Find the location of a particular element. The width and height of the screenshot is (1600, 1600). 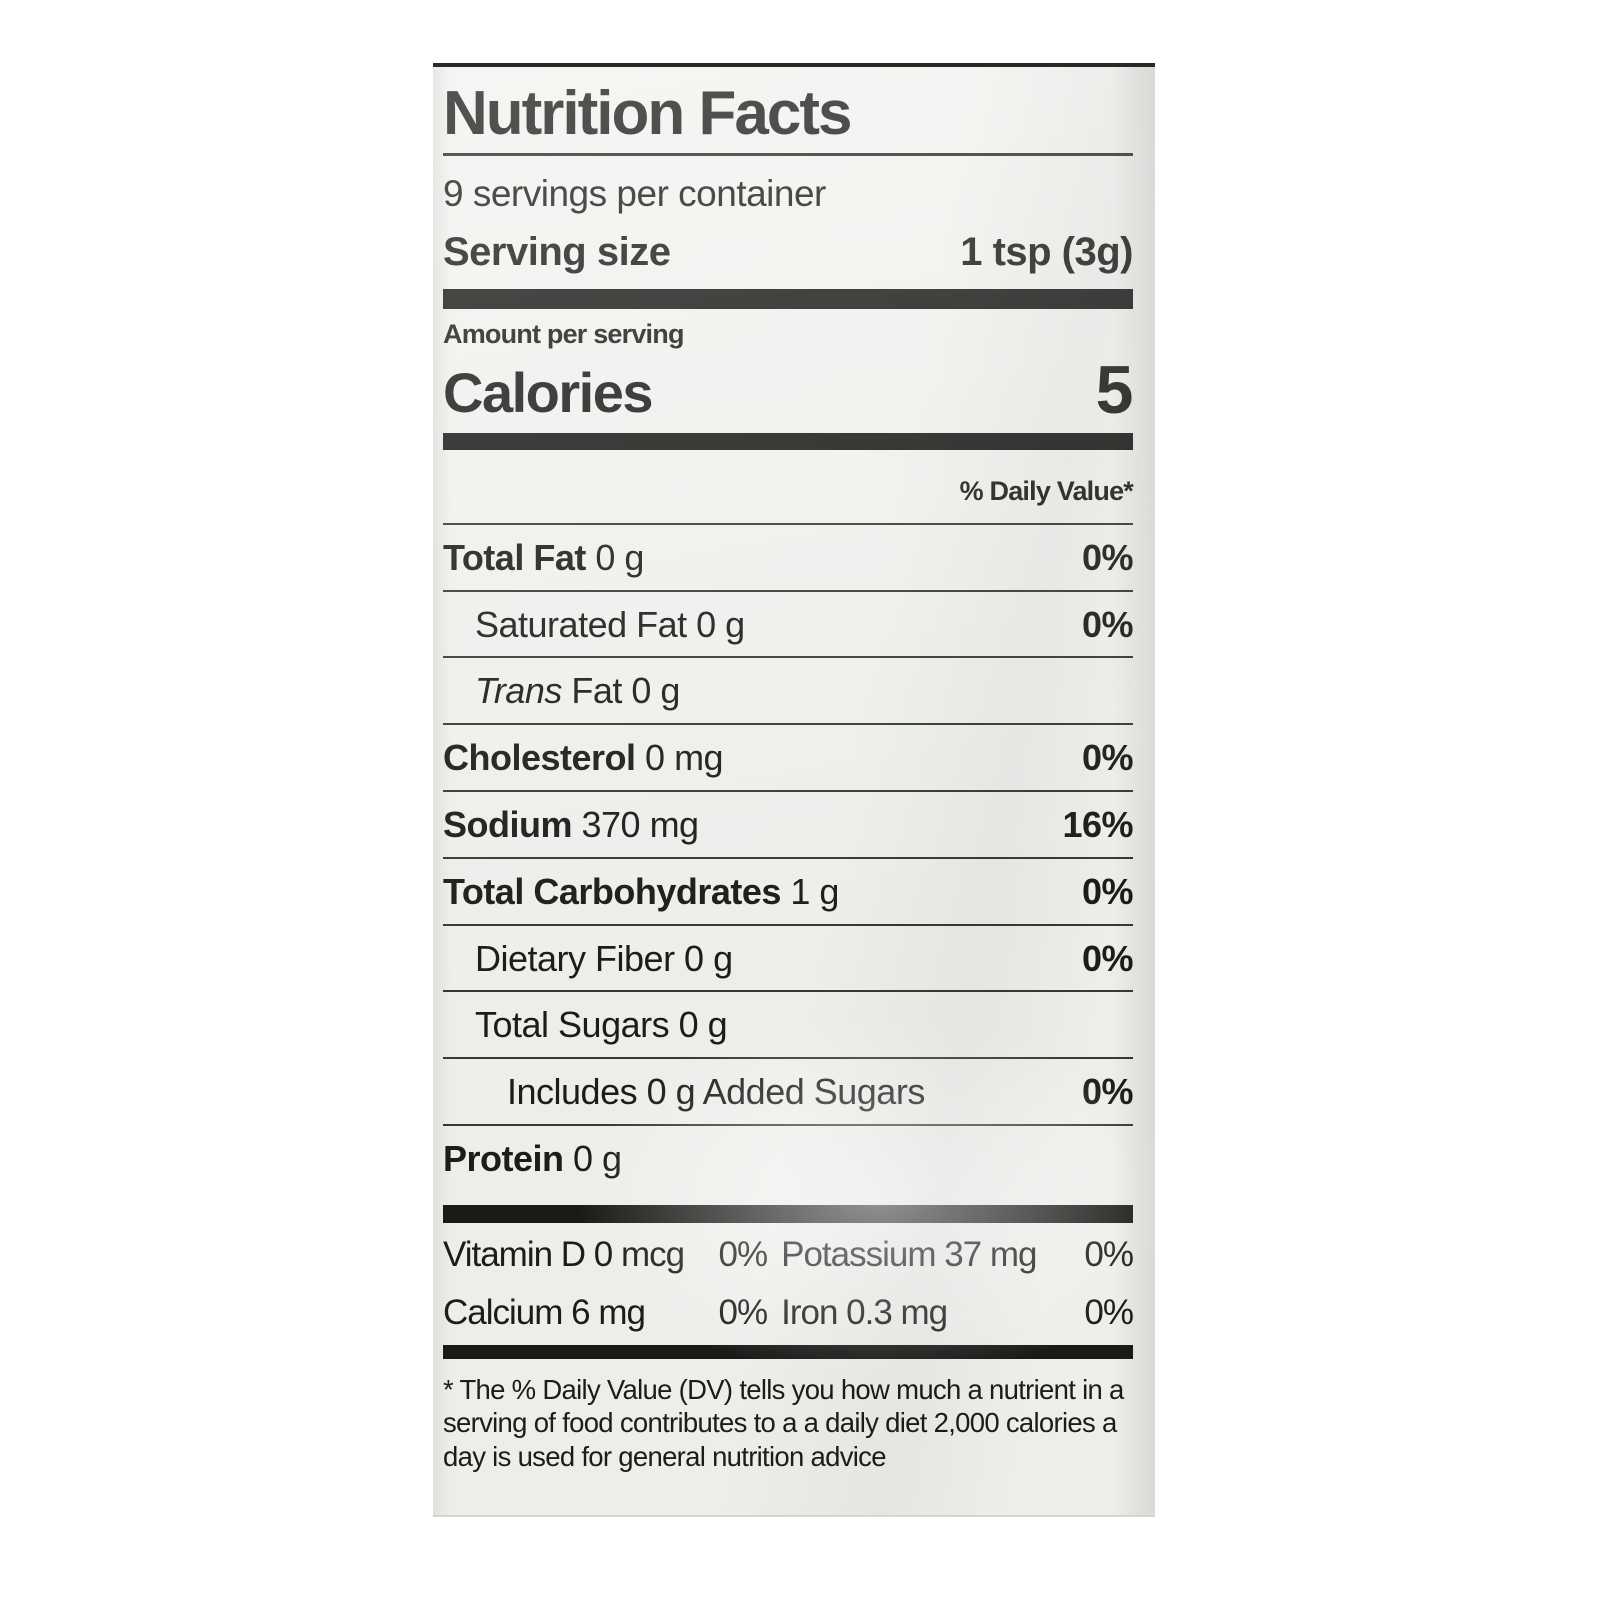

serving-size-row: Serving size 1 tsp (3g) is located at coordinates (788, 252).